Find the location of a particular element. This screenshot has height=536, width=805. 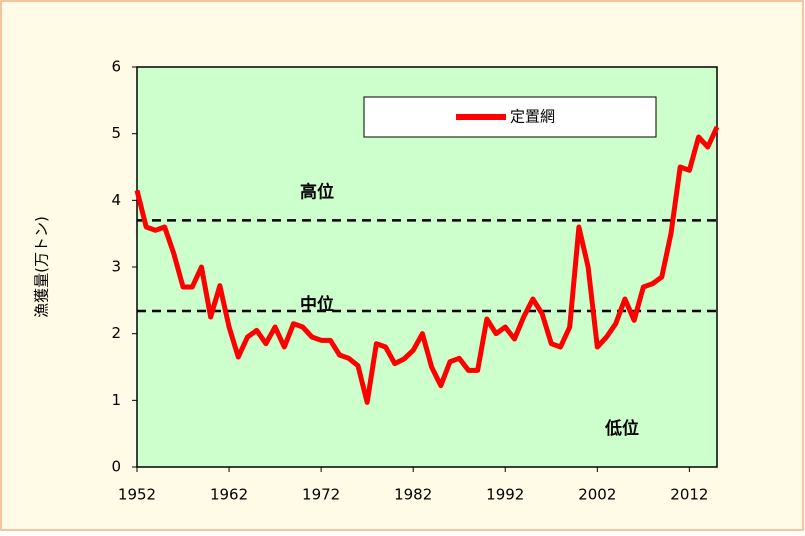

zone-label: 高位 is located at coordinates (317, 191).